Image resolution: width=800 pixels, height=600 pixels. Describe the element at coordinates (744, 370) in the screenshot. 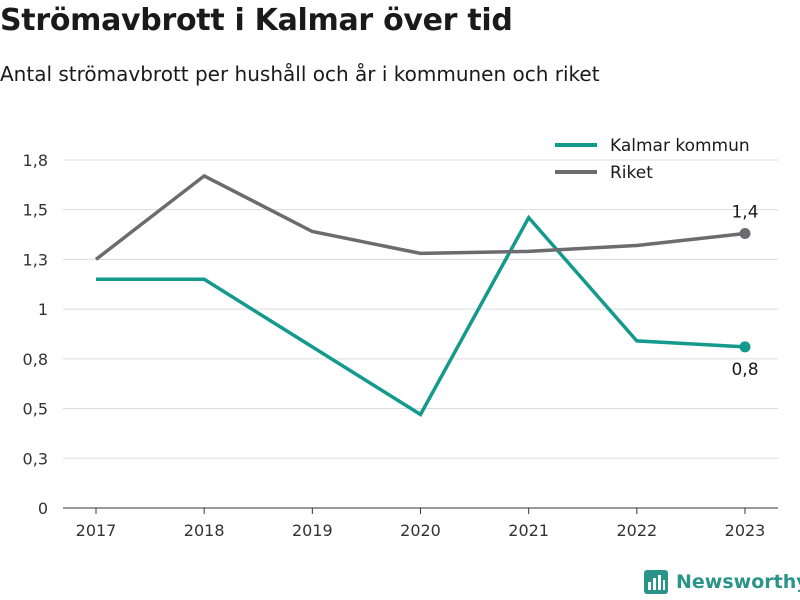

I see `series-end-label: 0,8` at that location.